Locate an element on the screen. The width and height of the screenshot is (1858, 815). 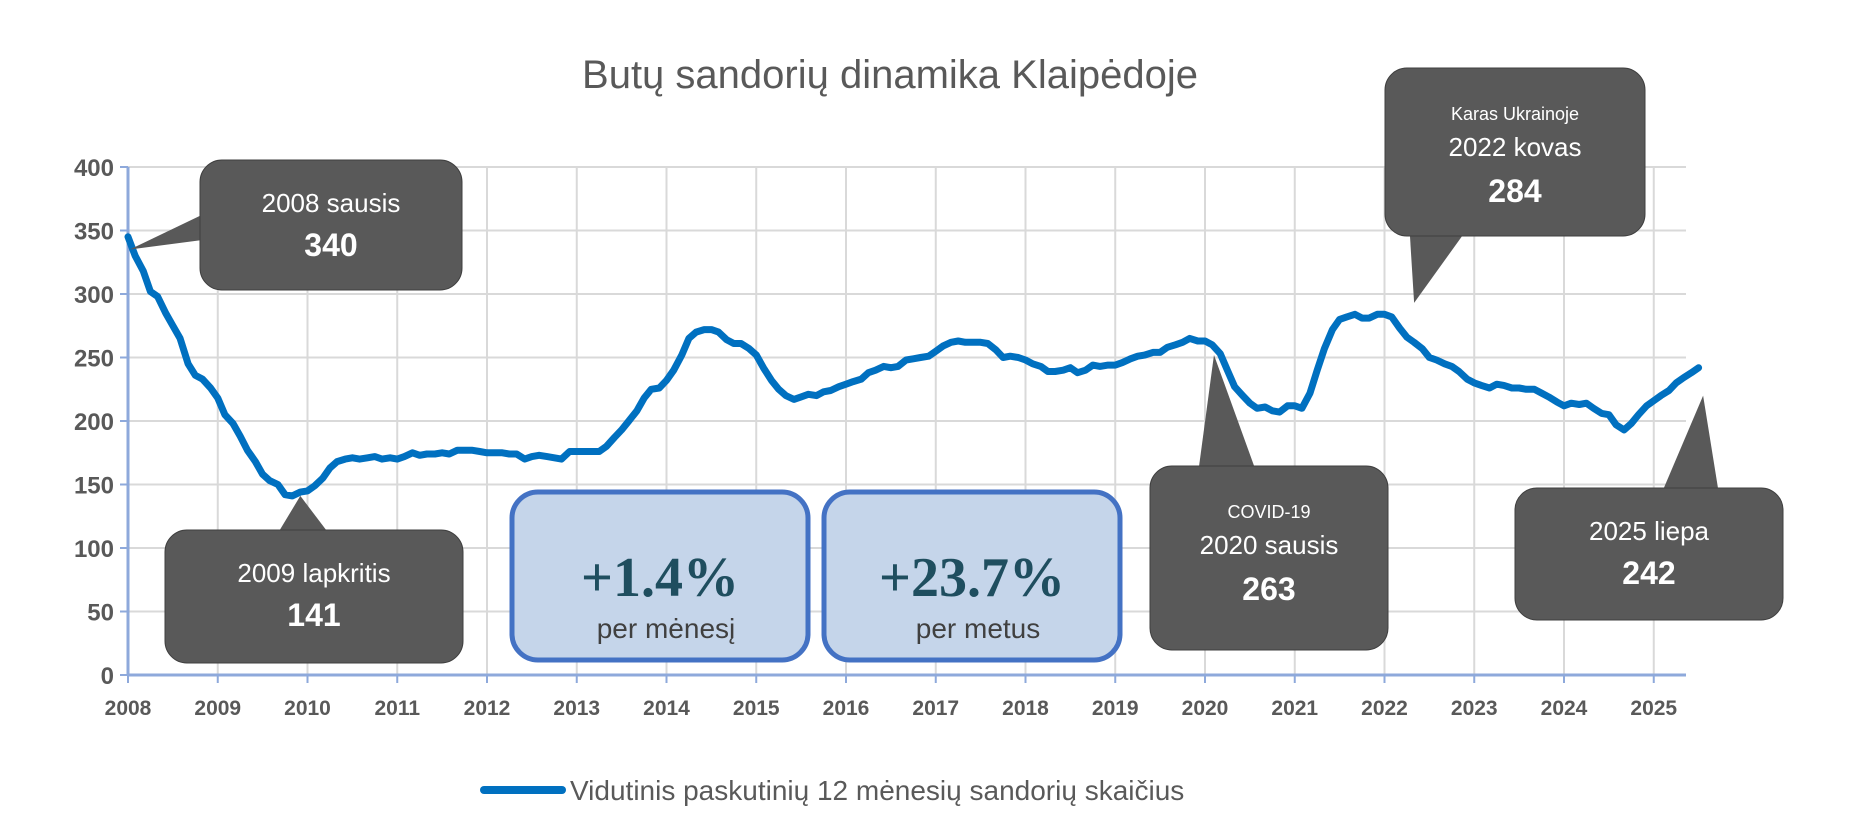
stat-box-monthly-change: +1.4% per mėnesį is located at coordinates (660, 576).